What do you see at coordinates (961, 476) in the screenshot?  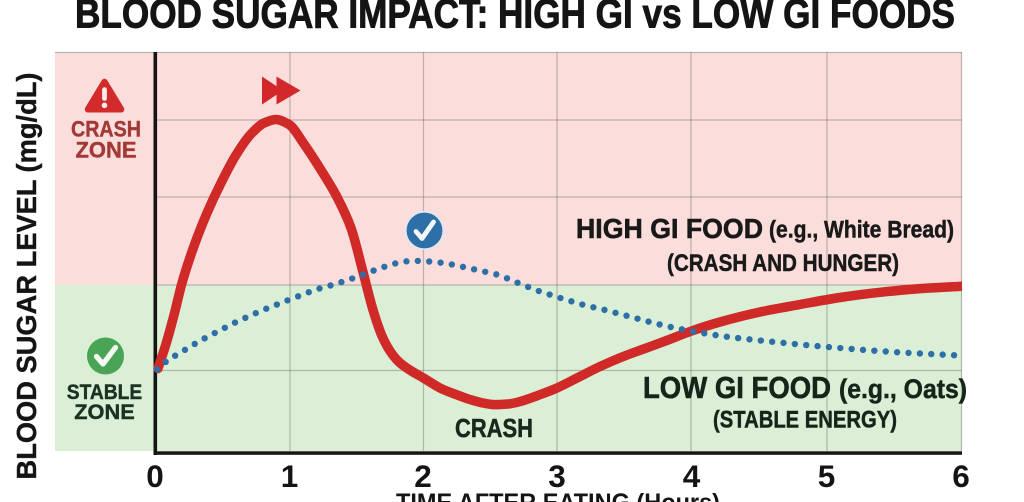 I see `svg-text: 6` at bounding box center [961, 476].